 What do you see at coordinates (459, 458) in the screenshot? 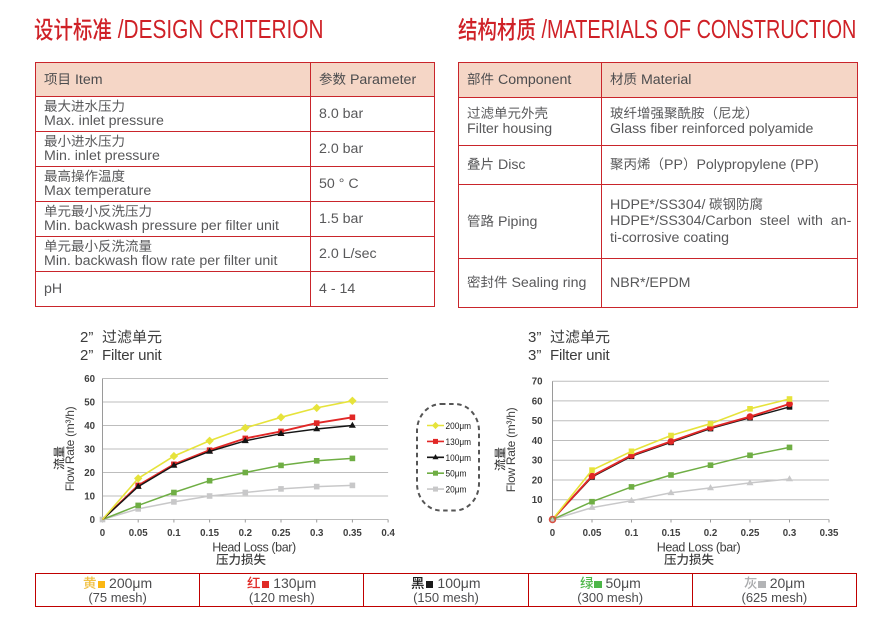
I see `svg-text: 100μm` at bounding box center [459, 458].